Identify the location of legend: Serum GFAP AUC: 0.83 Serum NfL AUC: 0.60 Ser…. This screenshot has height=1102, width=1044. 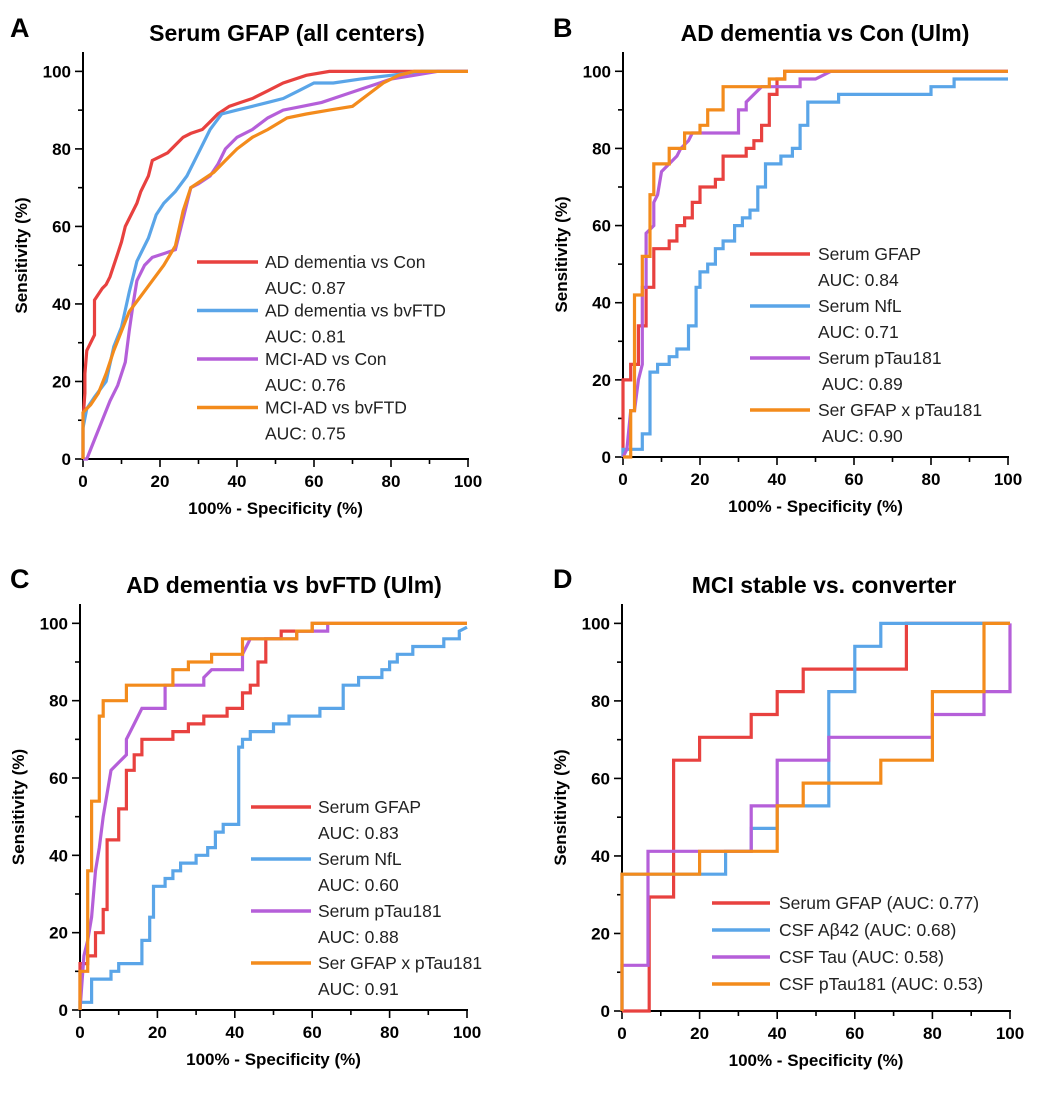
(366, 898).